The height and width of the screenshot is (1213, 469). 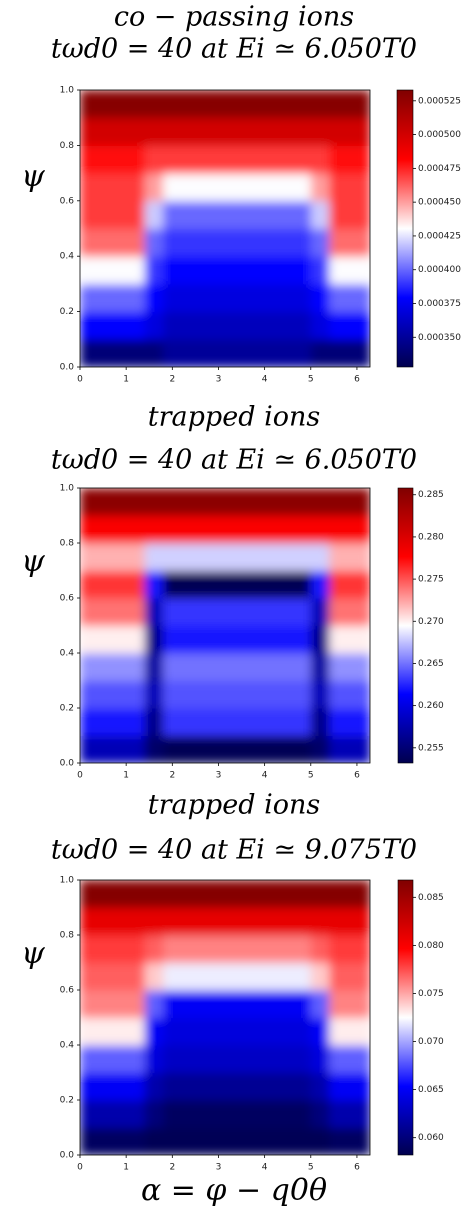 I want to click on x-tick-label: 2, so click(x=172, y=1168).